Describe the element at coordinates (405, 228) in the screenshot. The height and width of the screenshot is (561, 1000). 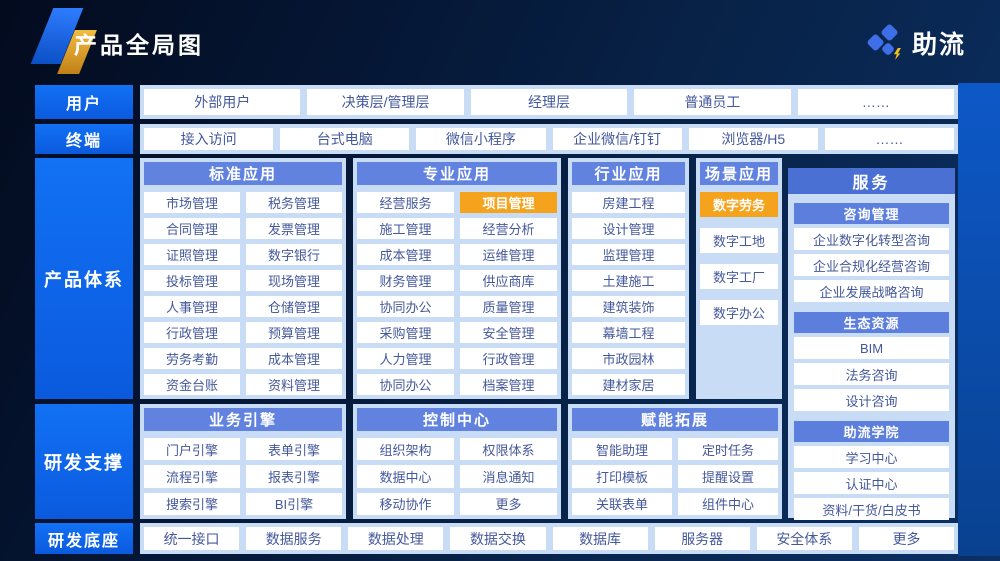
I see `app-cell: 施工管理` at that location.